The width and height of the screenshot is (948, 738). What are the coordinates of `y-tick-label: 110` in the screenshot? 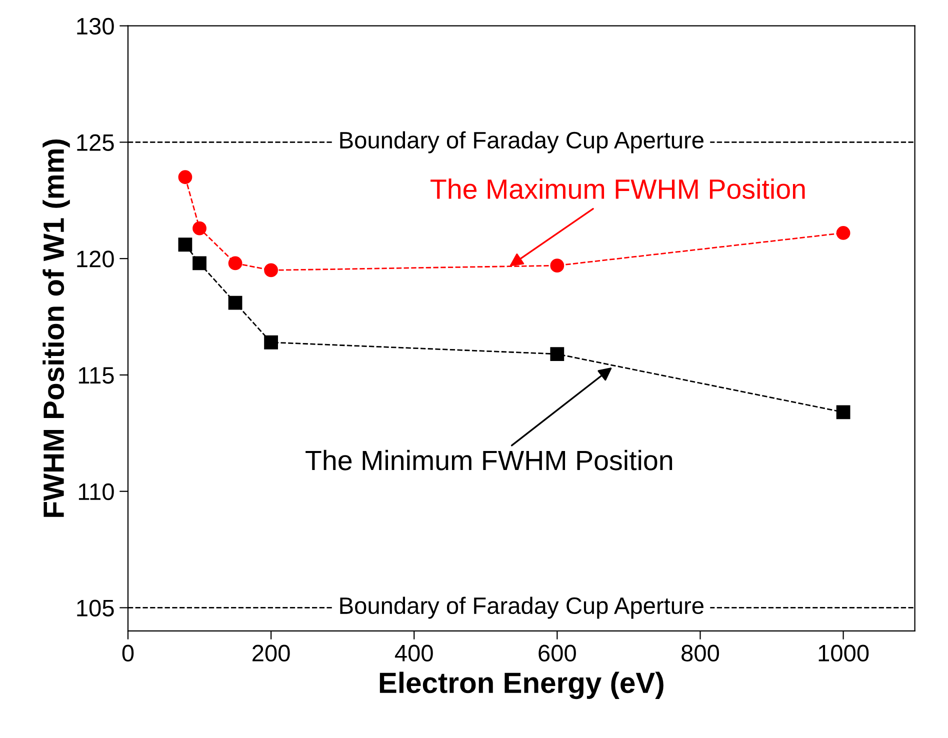 It's located at (96, 491).